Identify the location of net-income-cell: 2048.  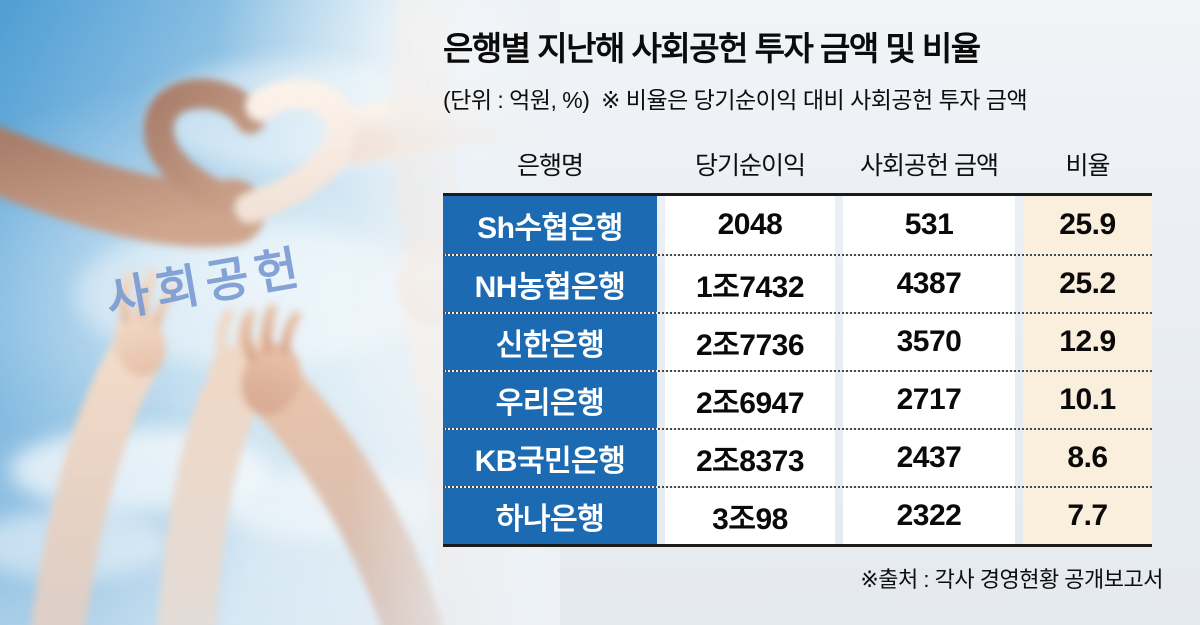
(750, 224).